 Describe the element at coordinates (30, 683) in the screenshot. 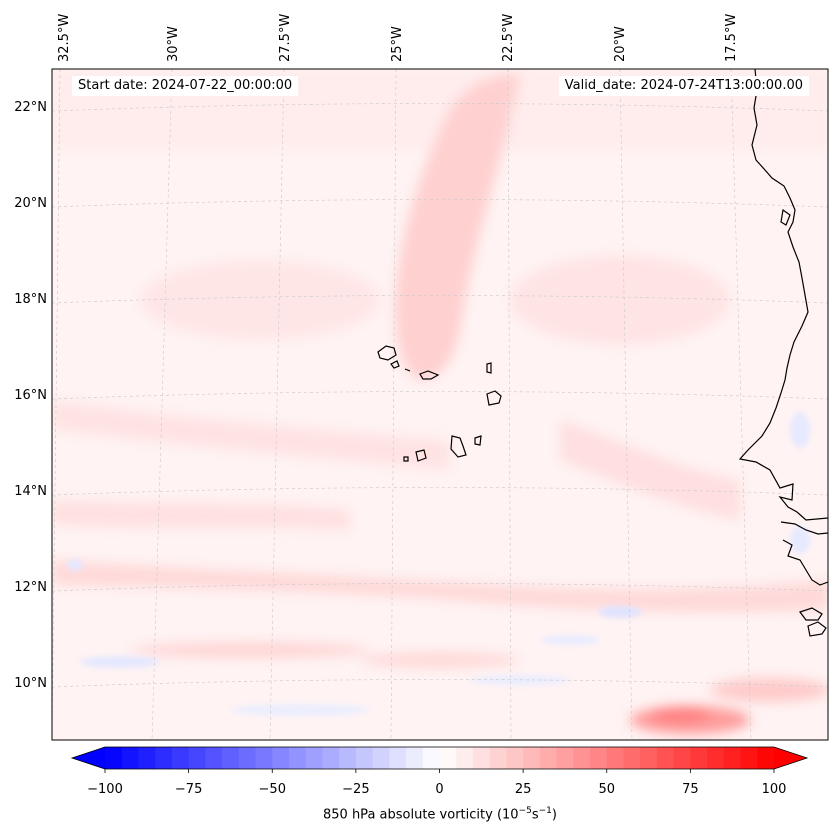

I see `lat-label: 10°N` at that location.